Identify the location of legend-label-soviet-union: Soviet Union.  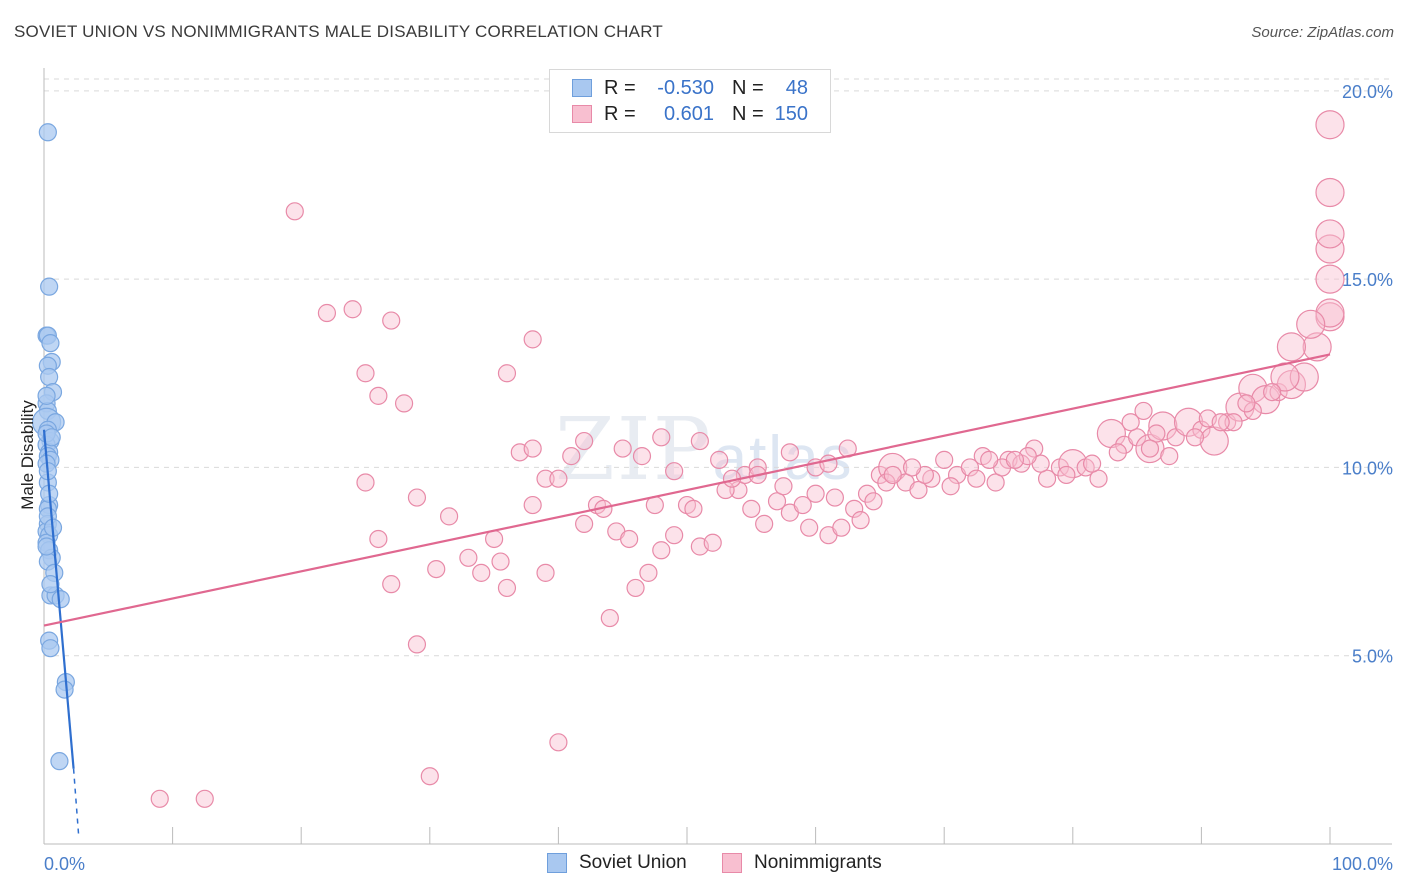
(633, 862).